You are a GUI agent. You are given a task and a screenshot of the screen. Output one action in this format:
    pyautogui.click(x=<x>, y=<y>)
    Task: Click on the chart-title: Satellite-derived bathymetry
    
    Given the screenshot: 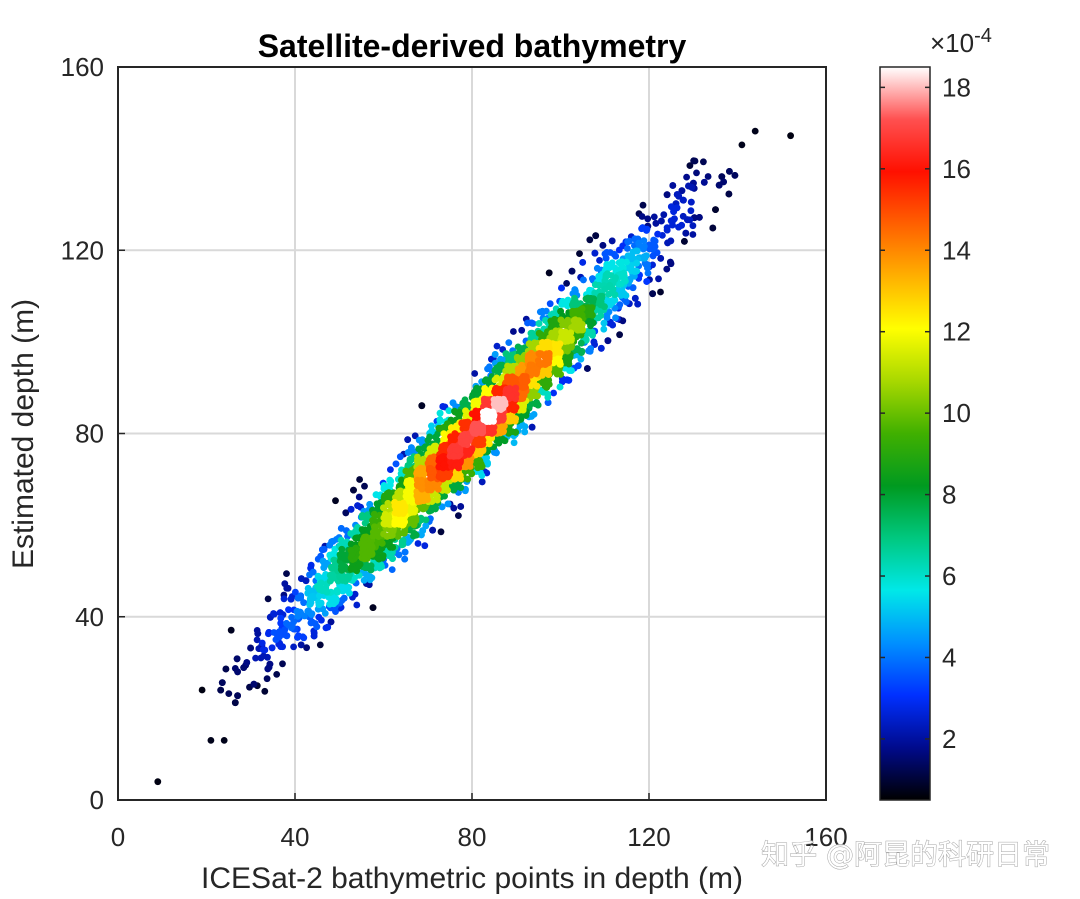 What is the action you would take?
    pyautogui.click(x=472, y=46)
    